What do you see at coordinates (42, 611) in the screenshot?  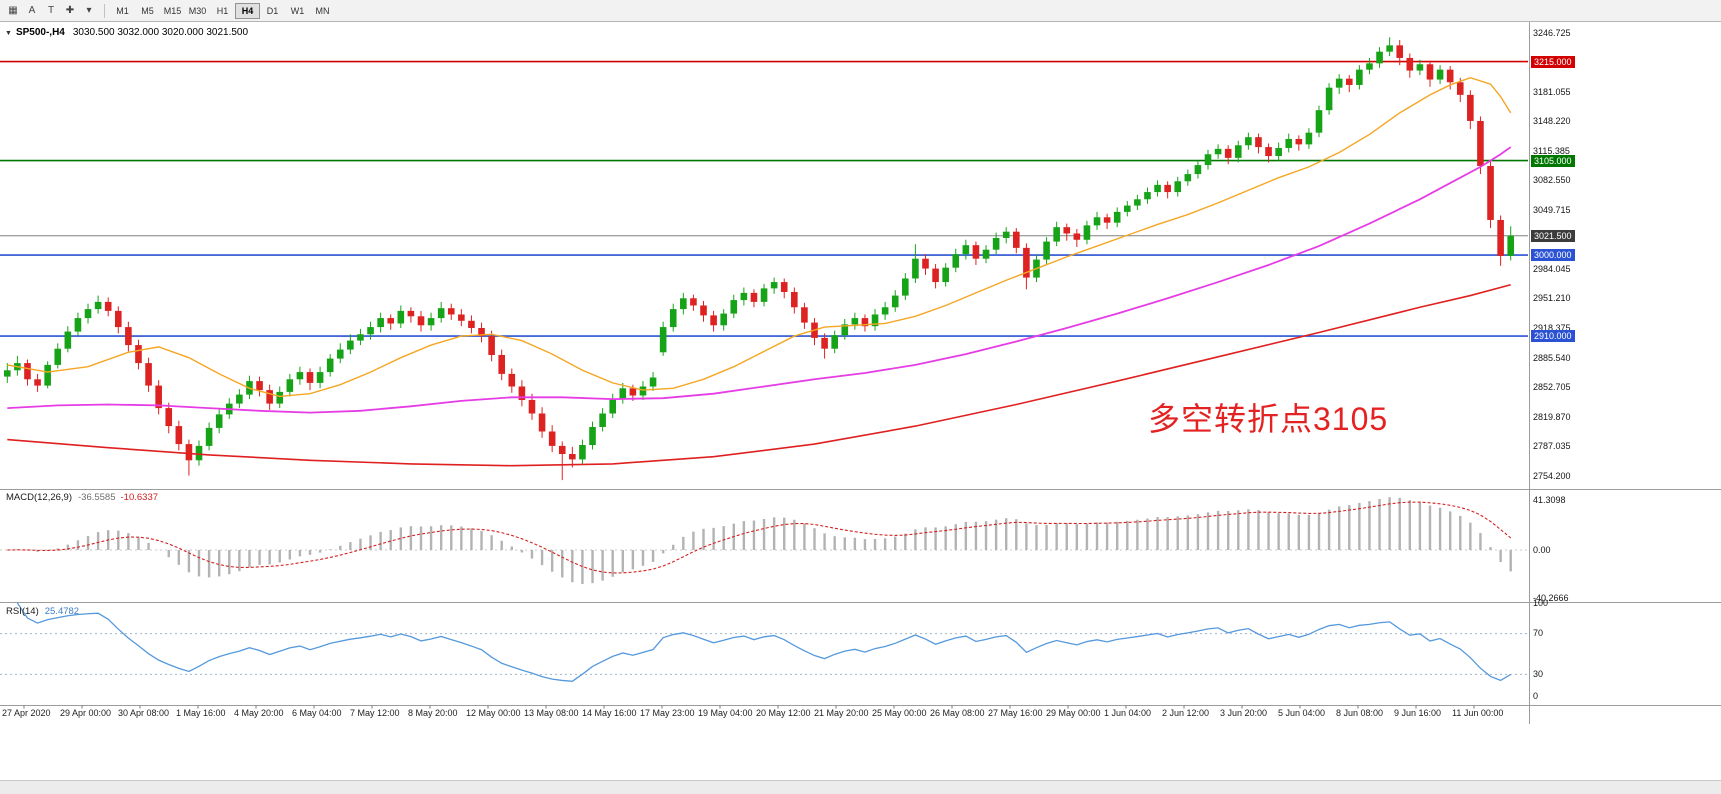 I see `rsi-pane-label: RSI(14) 25.4782` at bounding box center [42, 611].